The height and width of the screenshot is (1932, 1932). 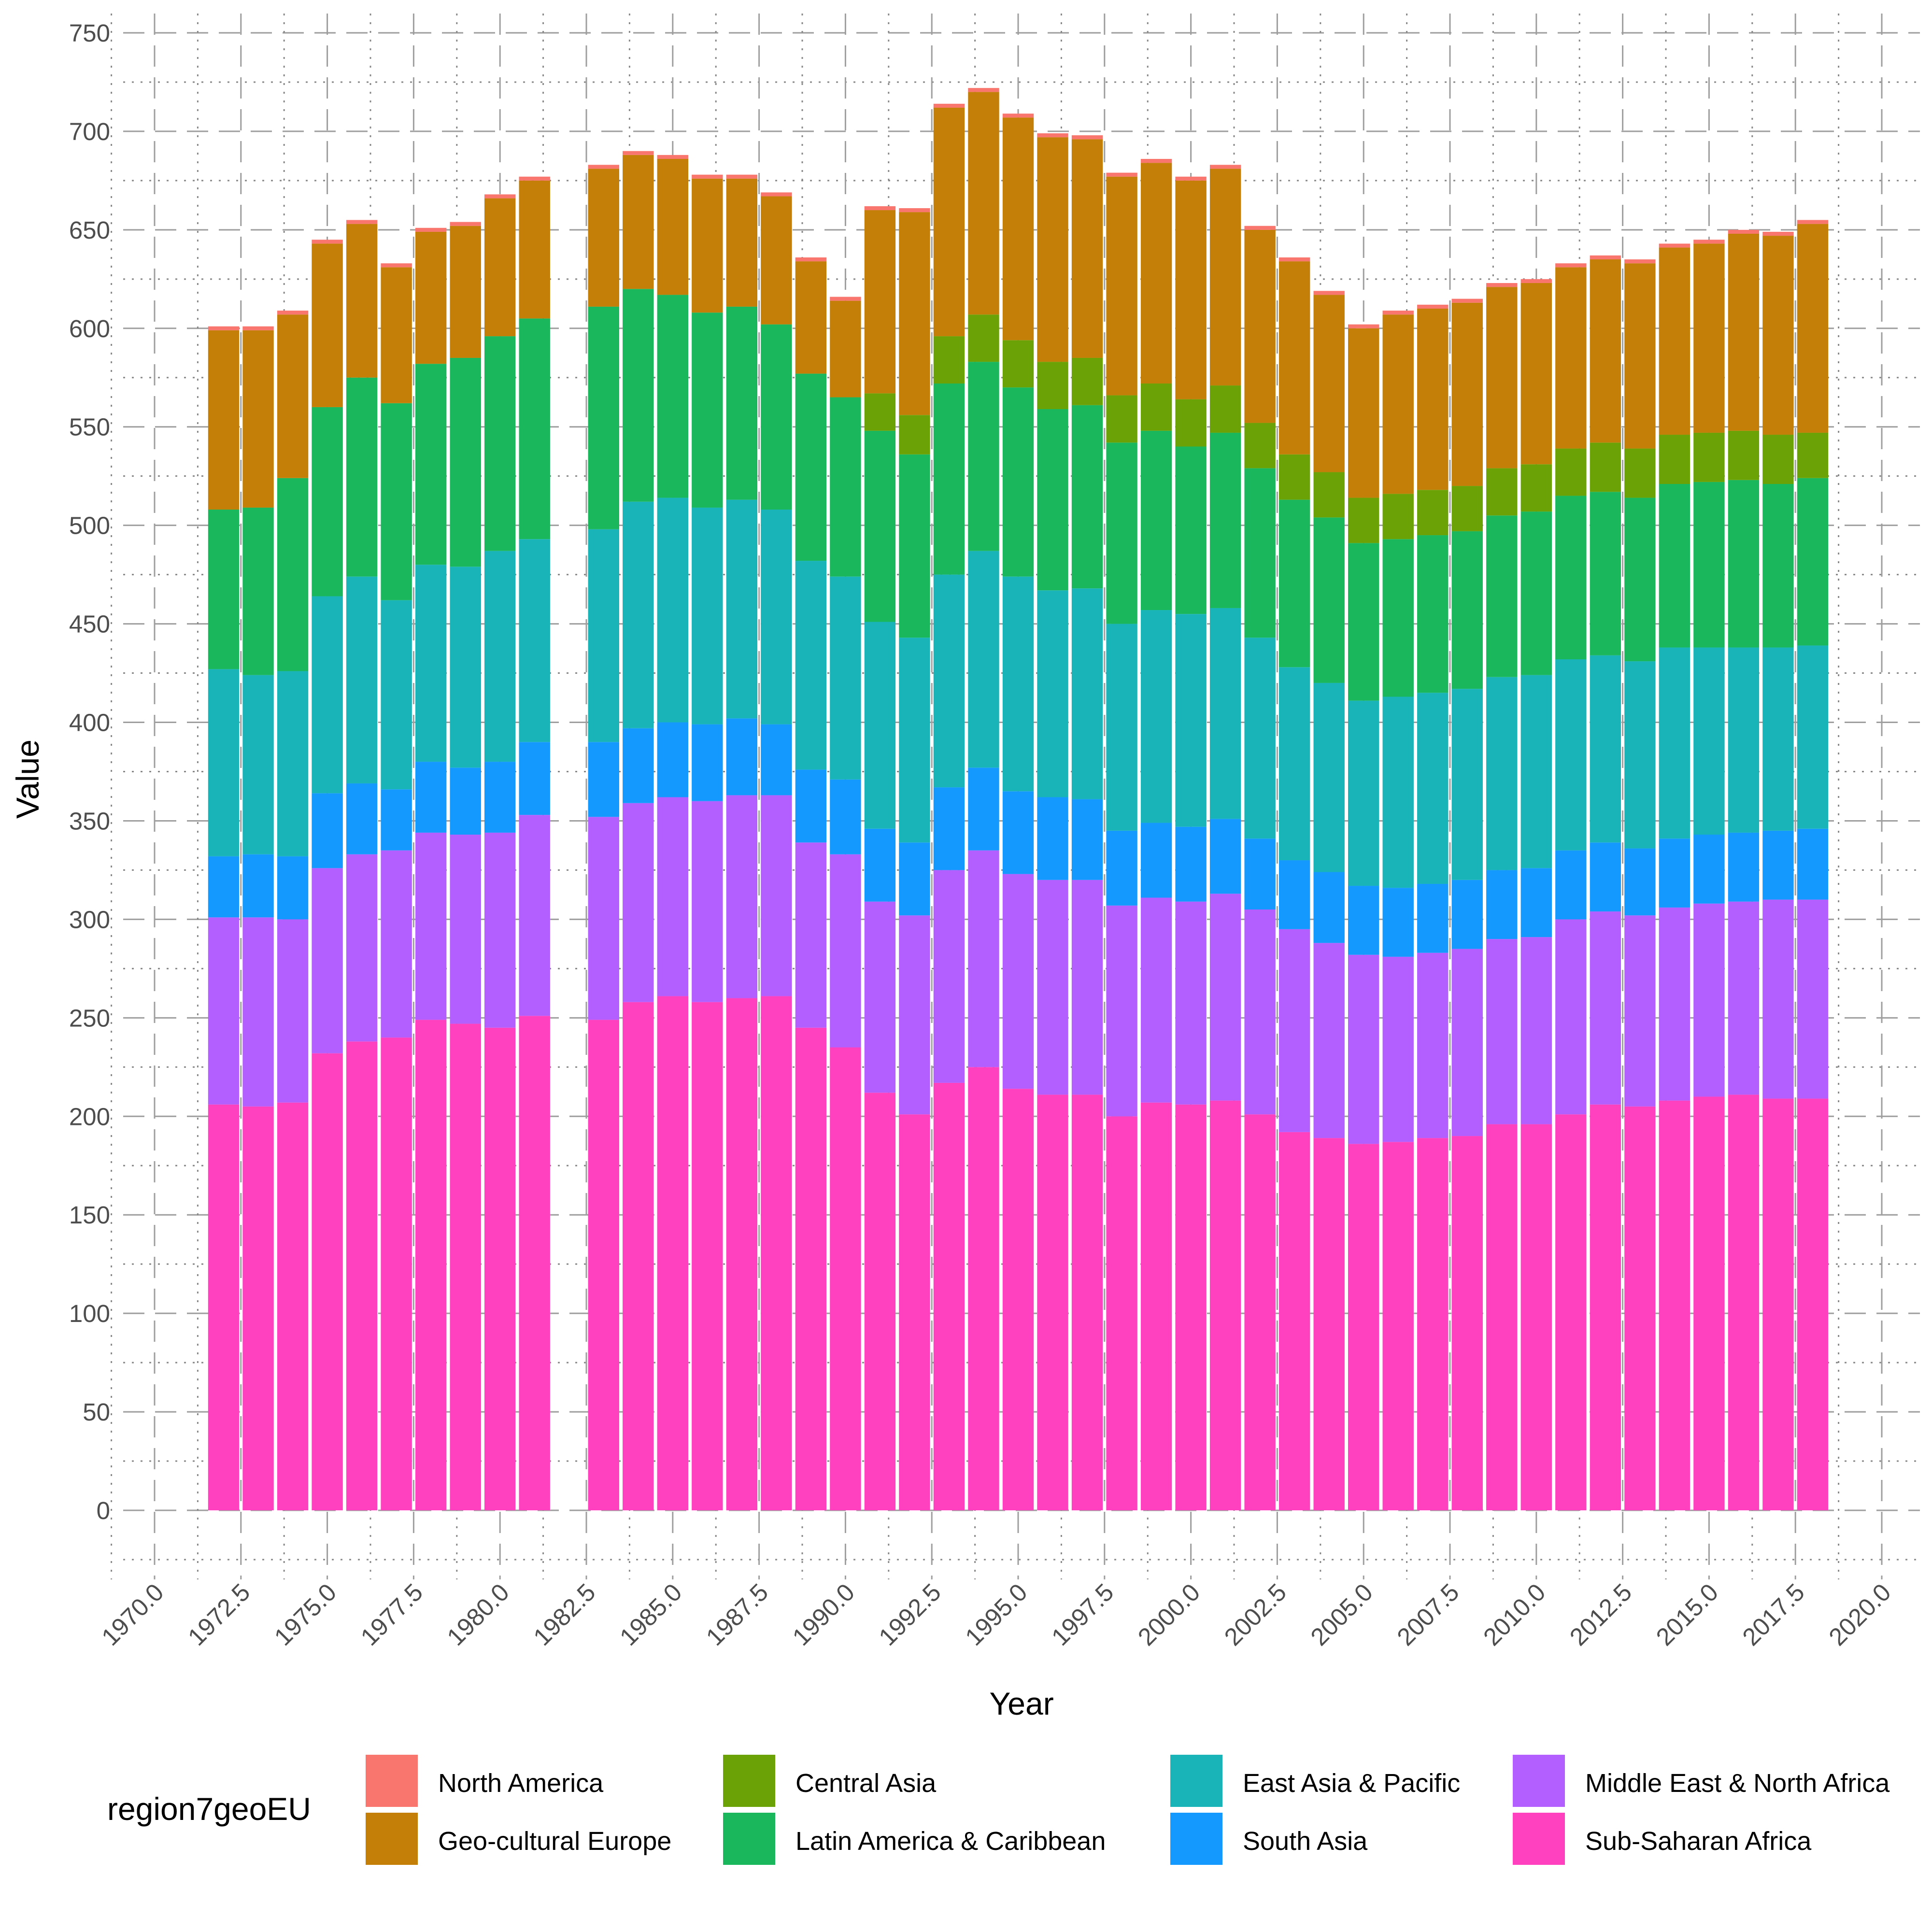 What do you see at coordinates (830, 1781) in the screenshot?
I see `legend-item: Central Asia` at bounding box center [830, 1781].